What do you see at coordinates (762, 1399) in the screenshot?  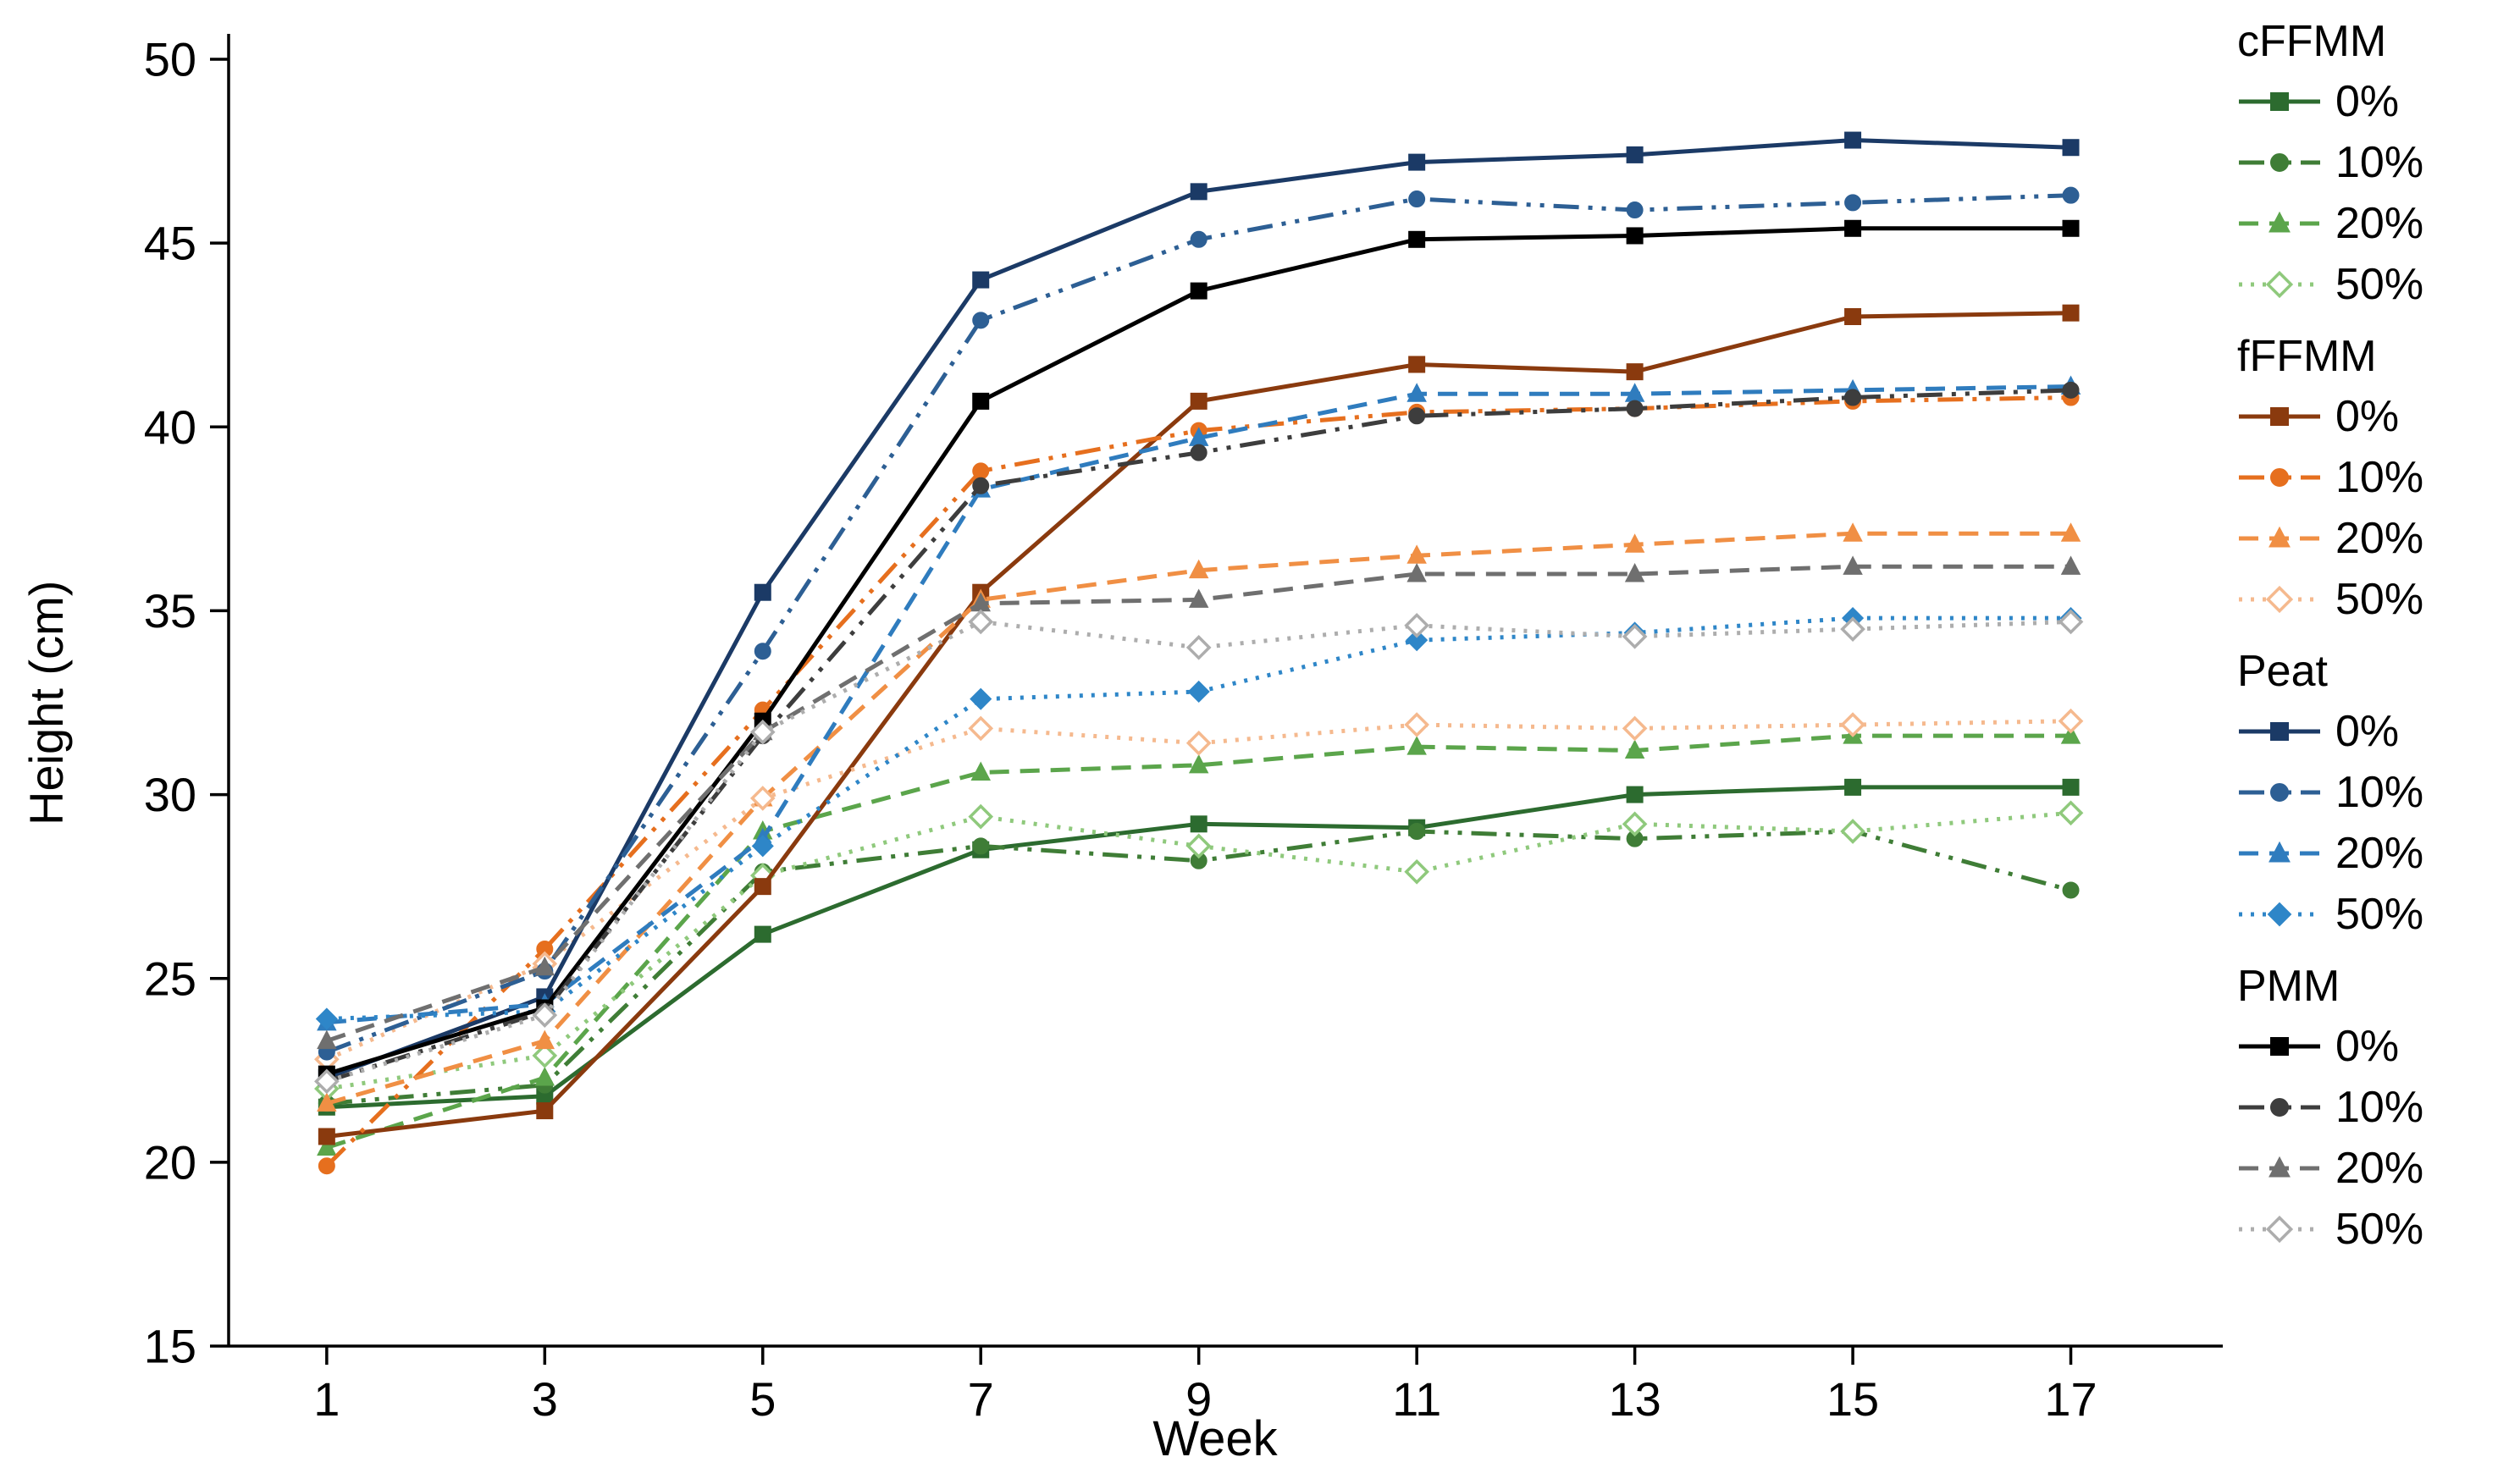 I see `x-tick-label: 5` at bounding box center [762, 1399].